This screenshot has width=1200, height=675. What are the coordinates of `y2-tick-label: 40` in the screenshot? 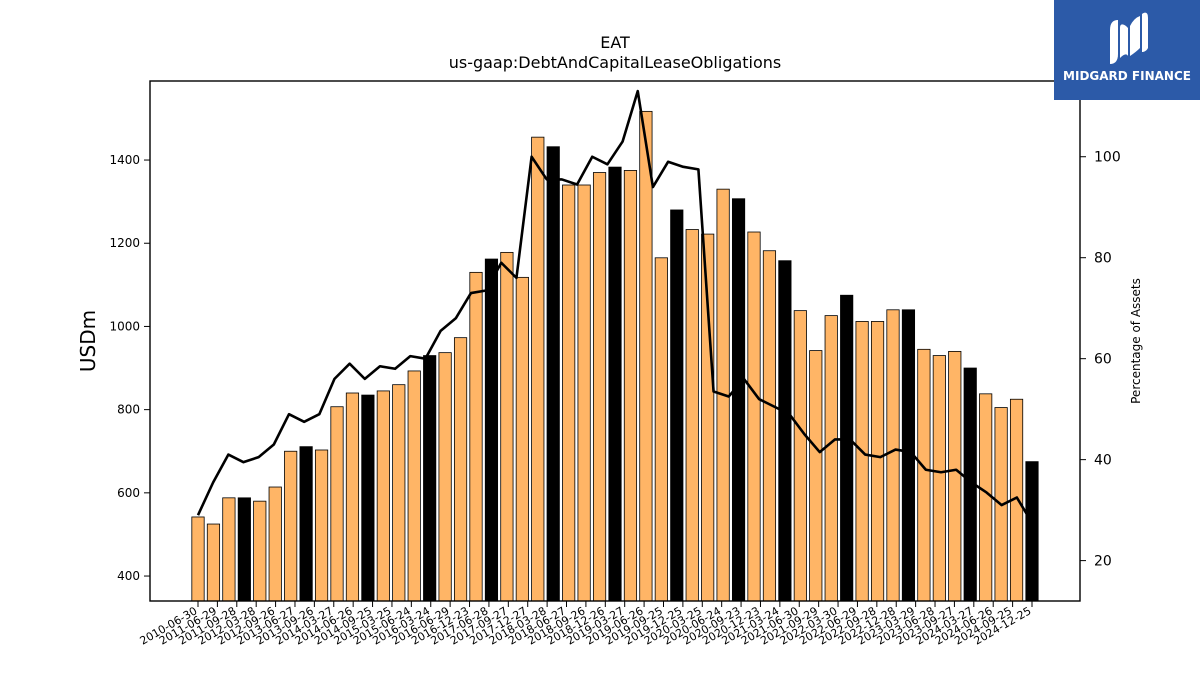 It's located at (1103, 461).